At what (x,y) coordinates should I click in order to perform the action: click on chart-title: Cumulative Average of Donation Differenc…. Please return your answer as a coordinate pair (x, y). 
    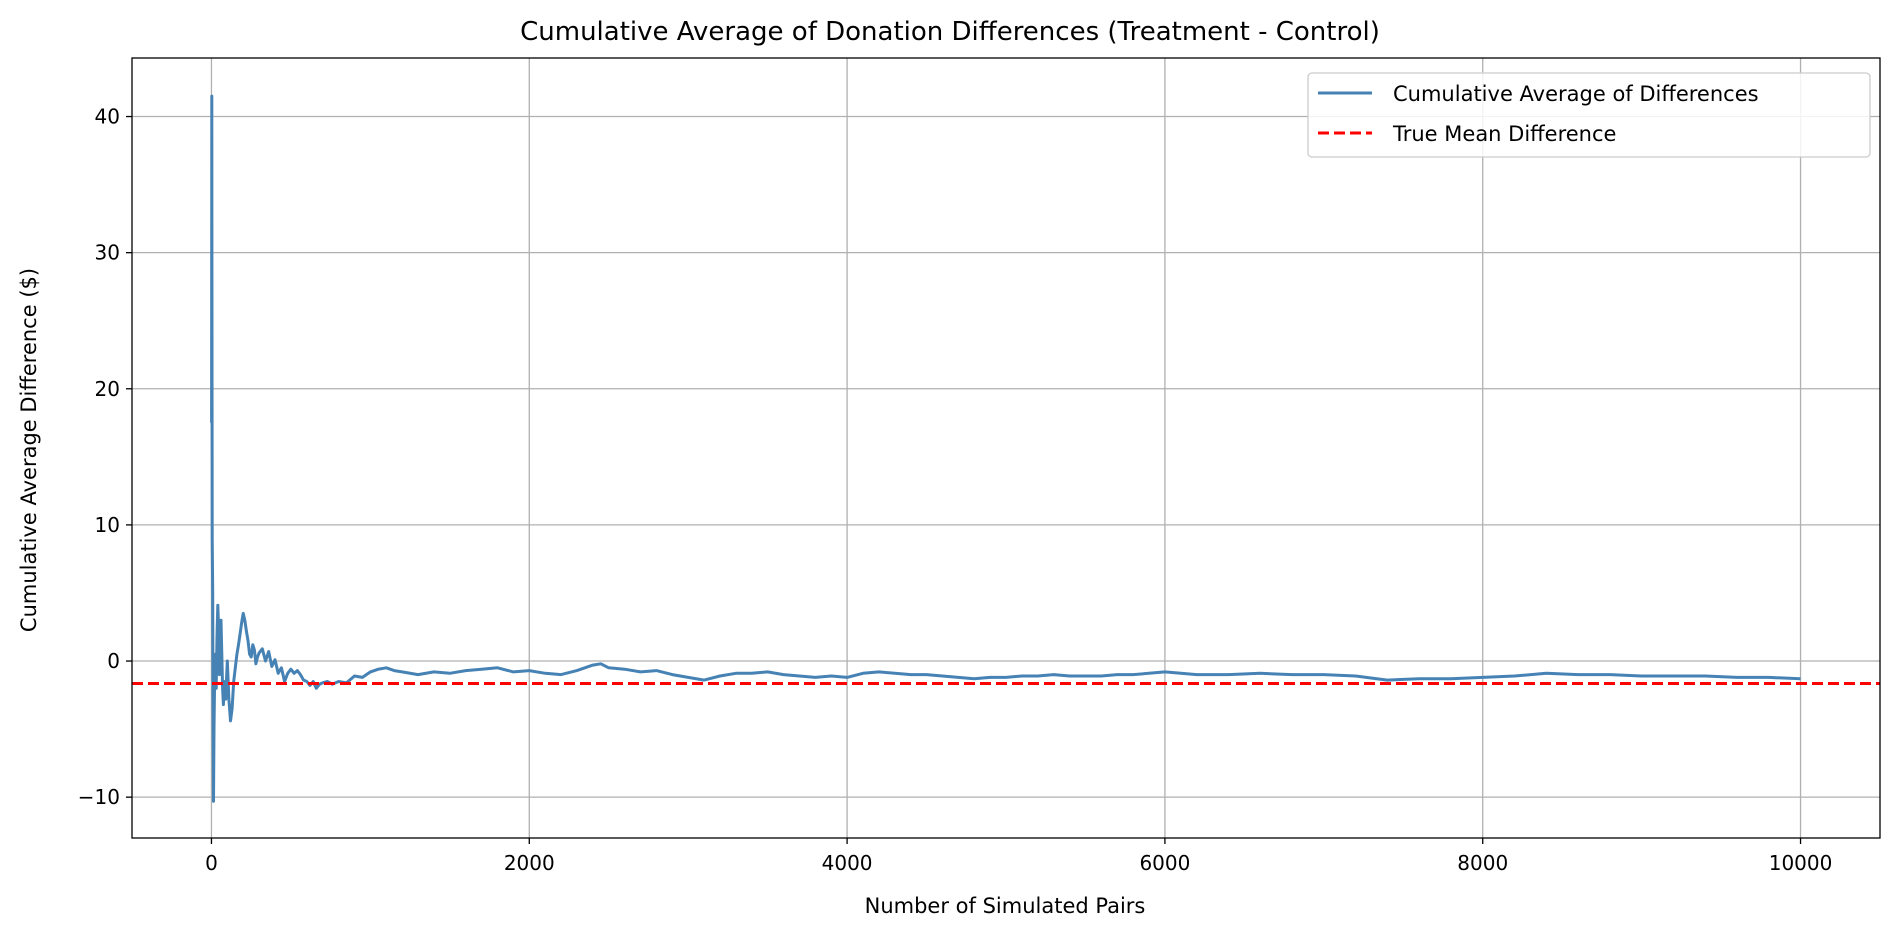
    Looking at the image, I should click on (950, 32).